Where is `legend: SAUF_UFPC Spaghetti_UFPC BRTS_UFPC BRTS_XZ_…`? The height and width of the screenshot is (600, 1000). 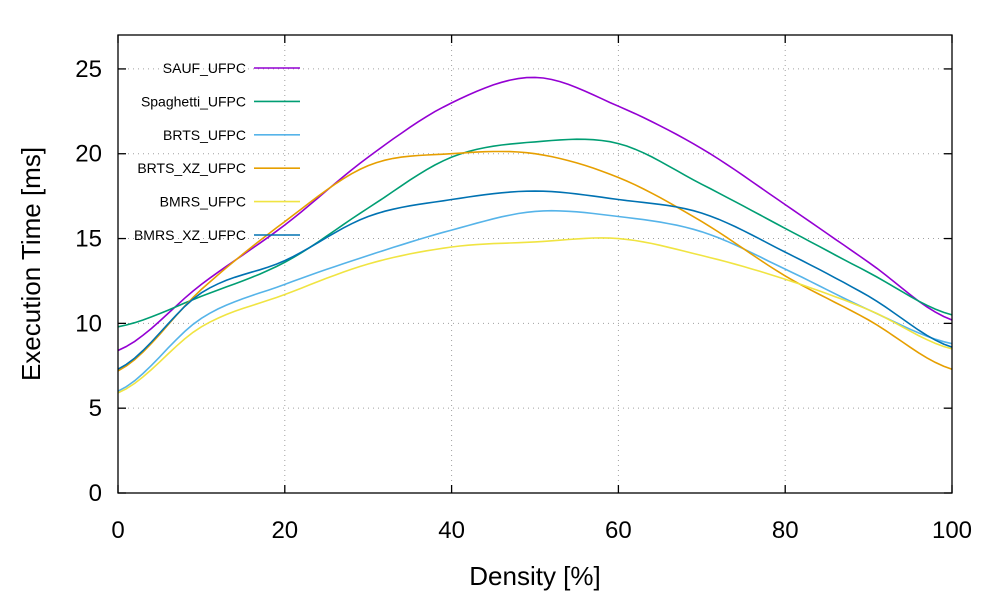
legend: SAUF_UFPC Spaghetti_UFPC BRTS_UFPC BRTS_XZ_… is located at coordinates (217, 151).